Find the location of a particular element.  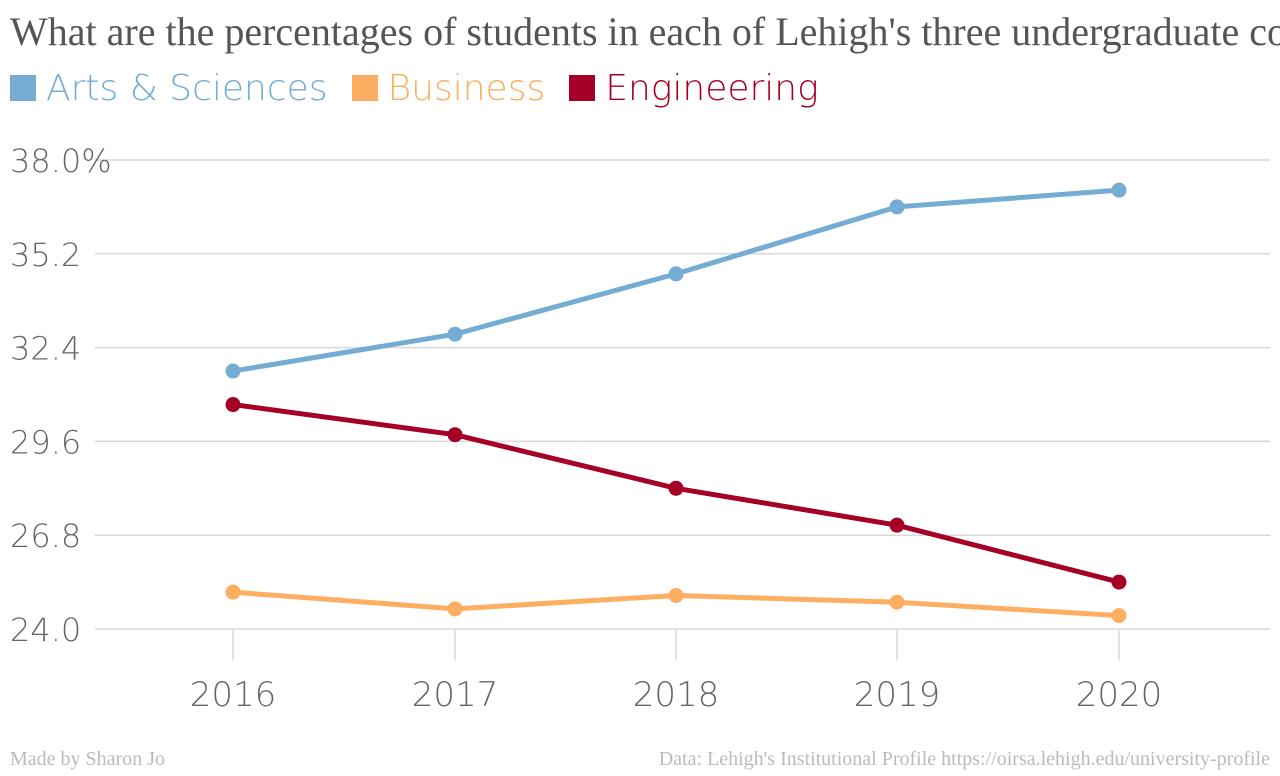

x-tick-label: 2019 is located at coordinates (897, 695).